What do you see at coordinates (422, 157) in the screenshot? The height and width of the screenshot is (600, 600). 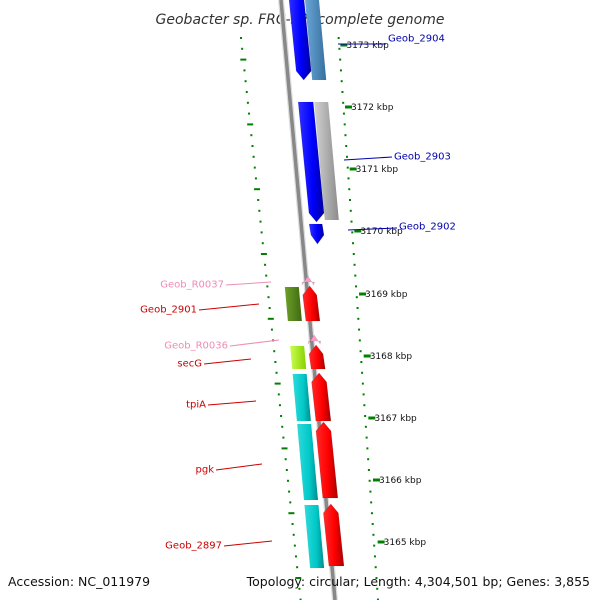 I see `gene-label: Geob_2903` at bounding box center [422, 157].